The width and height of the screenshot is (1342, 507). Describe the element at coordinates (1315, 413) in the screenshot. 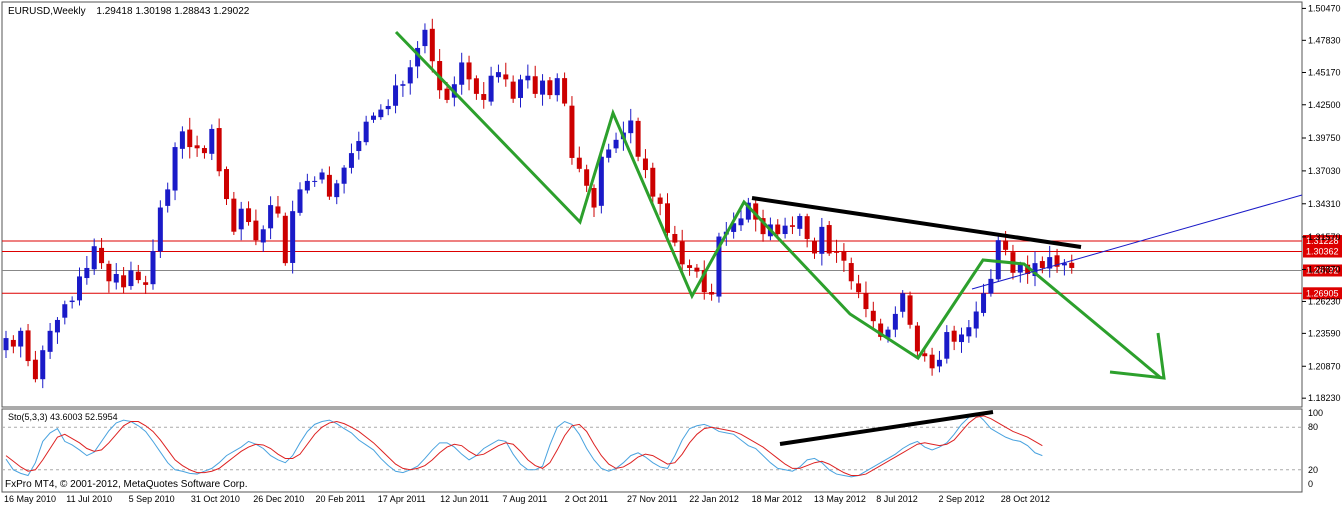

I see `stoch-tick-label: 100` at that location.